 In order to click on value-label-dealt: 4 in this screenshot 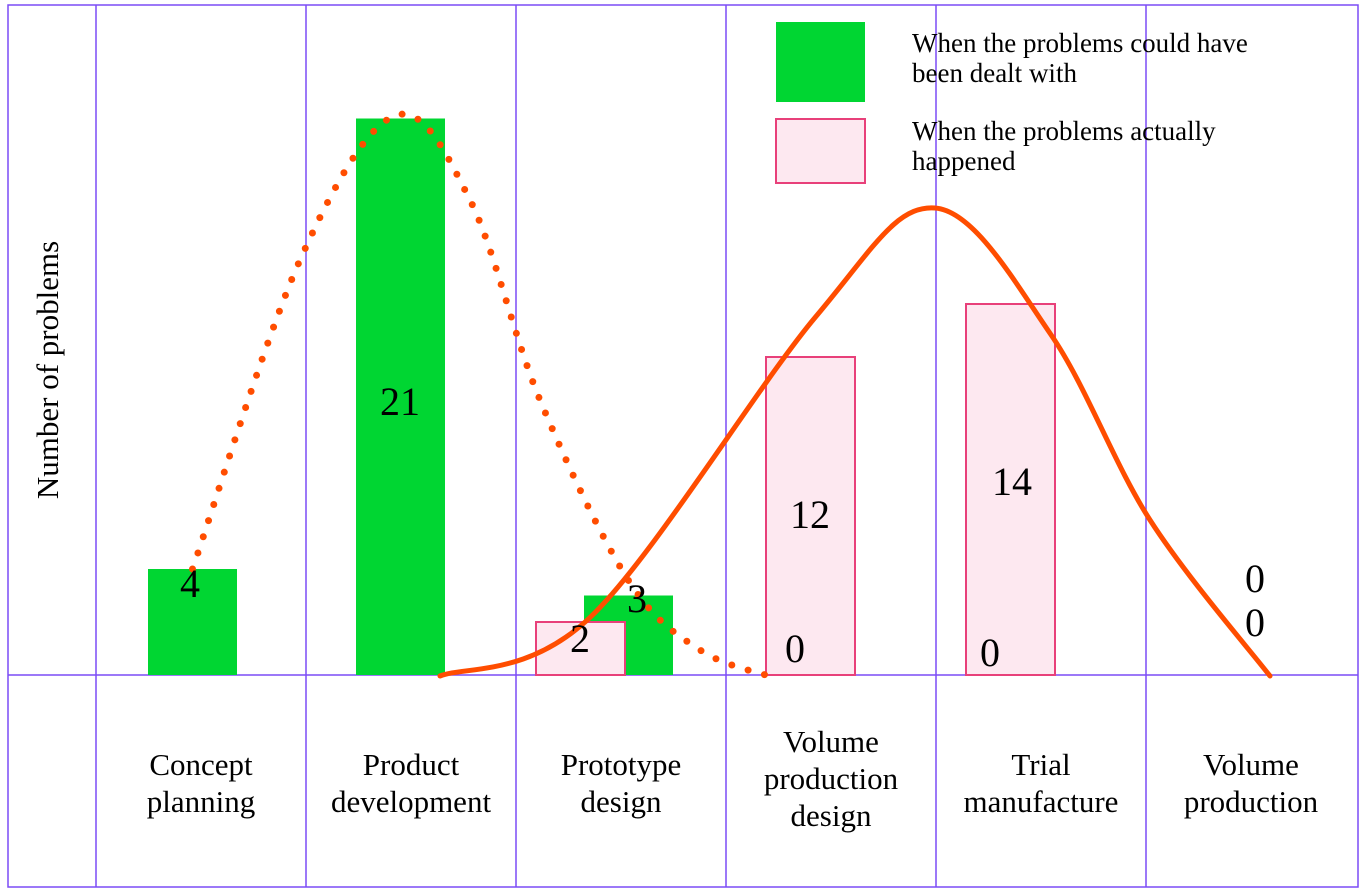, I will do `click(190, 583)`.